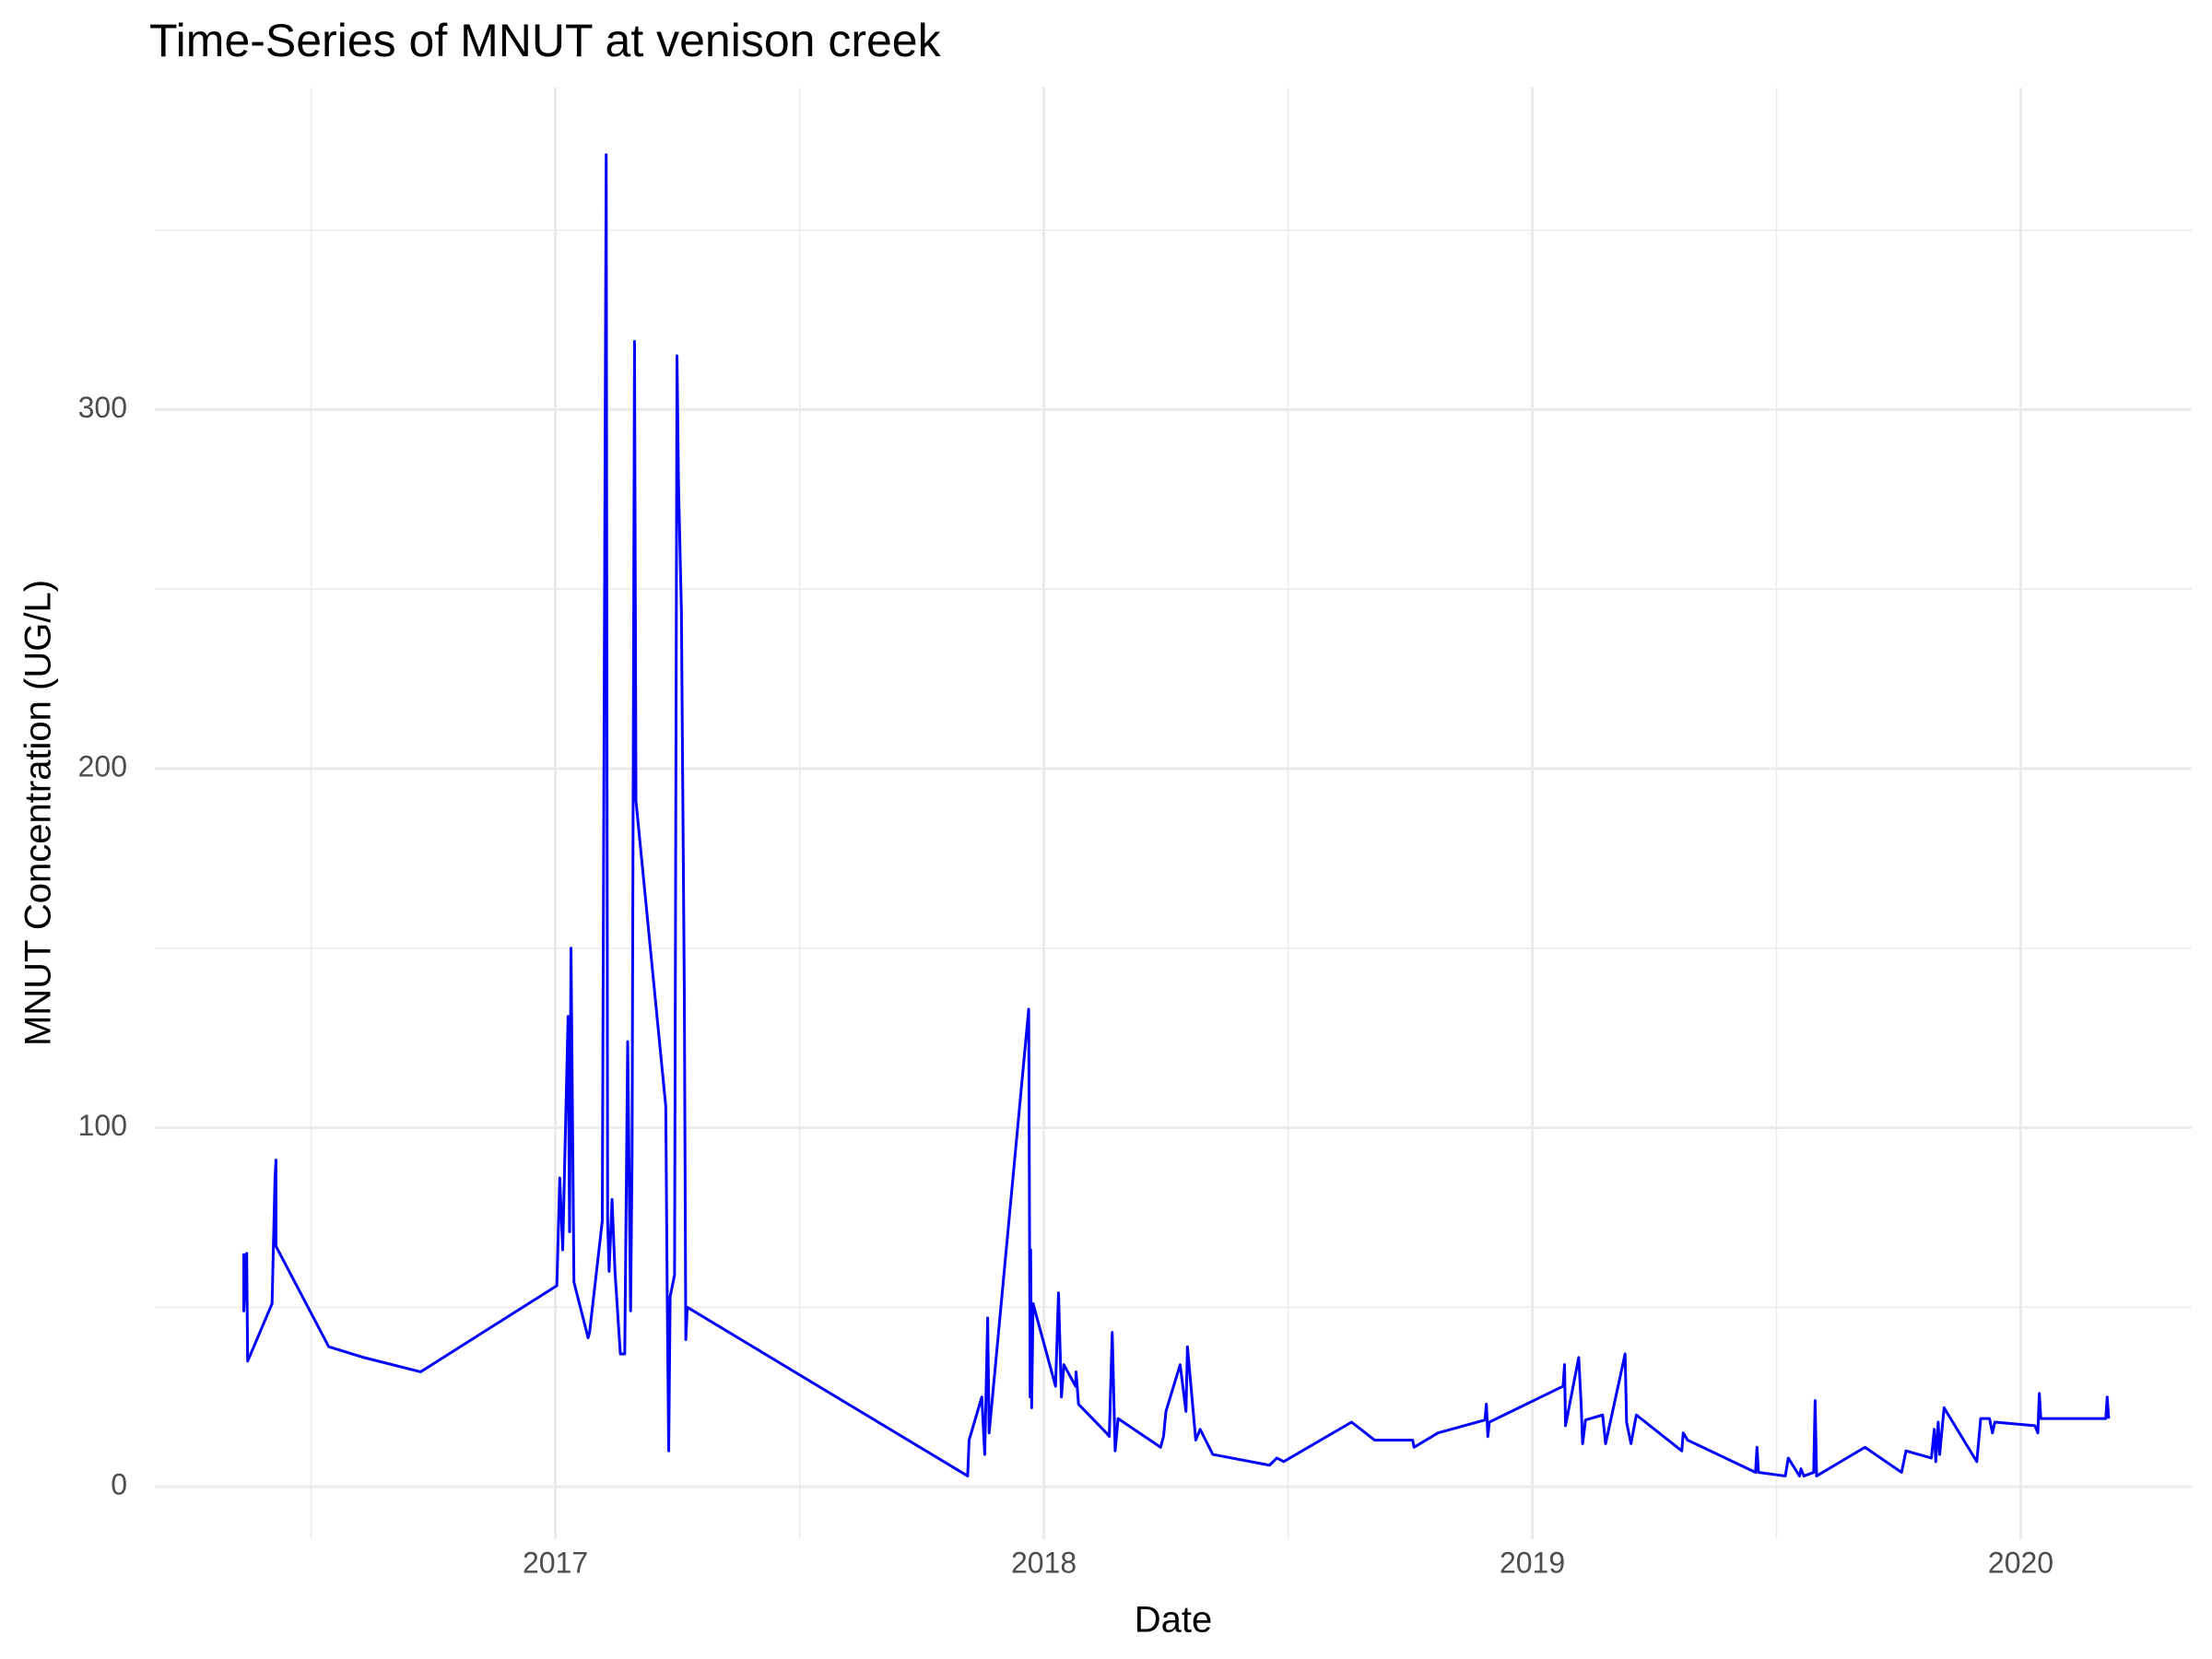  I want to click on chart-title: Time-Series of MNUT at venison creek, so click(545, 40).